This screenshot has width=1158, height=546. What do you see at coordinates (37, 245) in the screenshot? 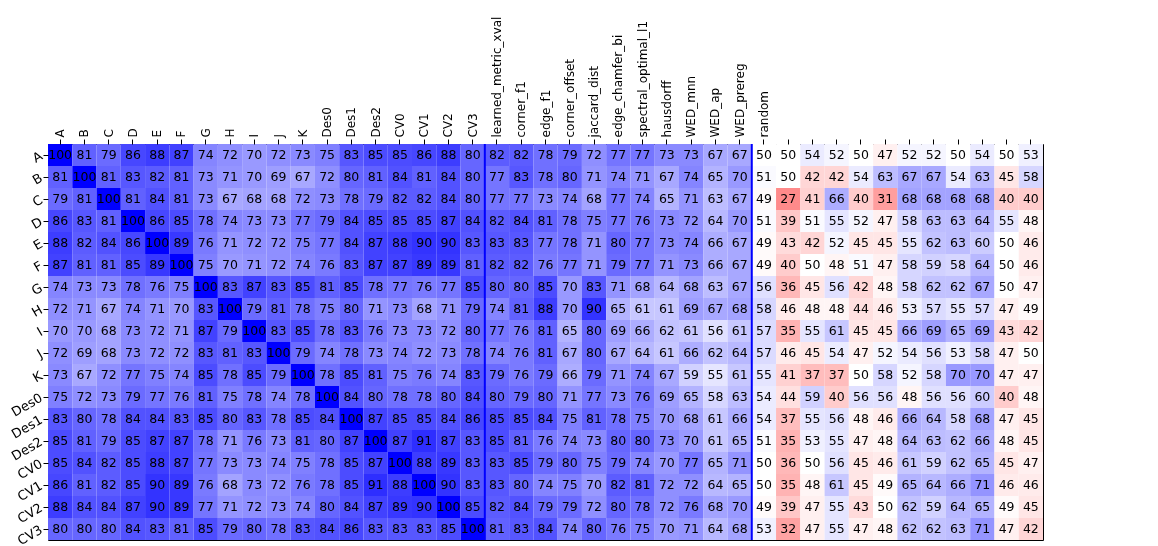
I see `y-tick-label: E` at bounding box center [37, 245].